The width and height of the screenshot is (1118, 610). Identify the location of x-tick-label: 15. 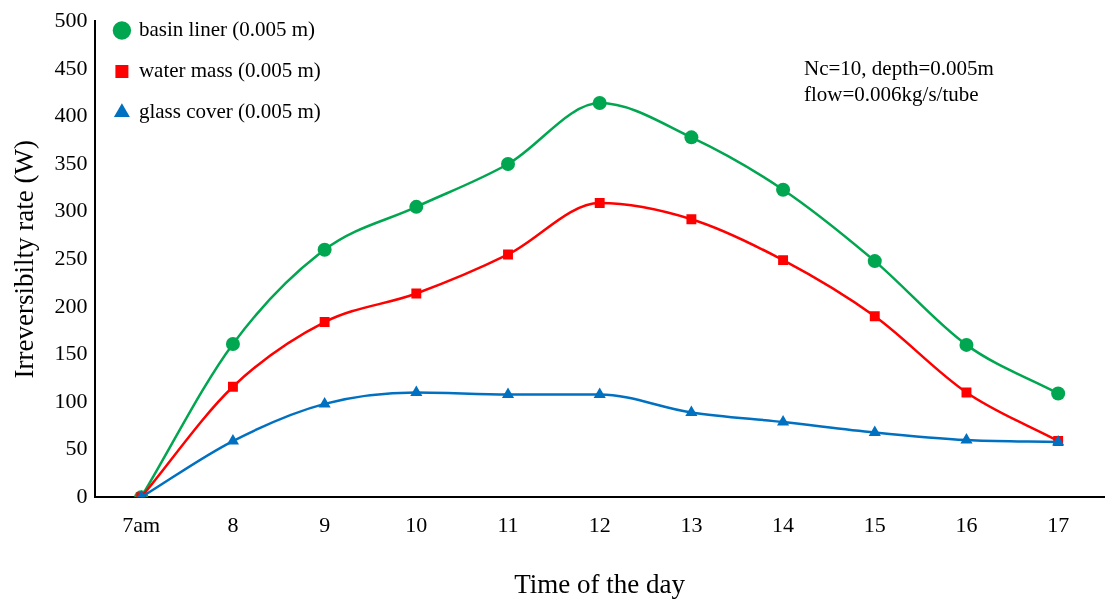
(874, 525).